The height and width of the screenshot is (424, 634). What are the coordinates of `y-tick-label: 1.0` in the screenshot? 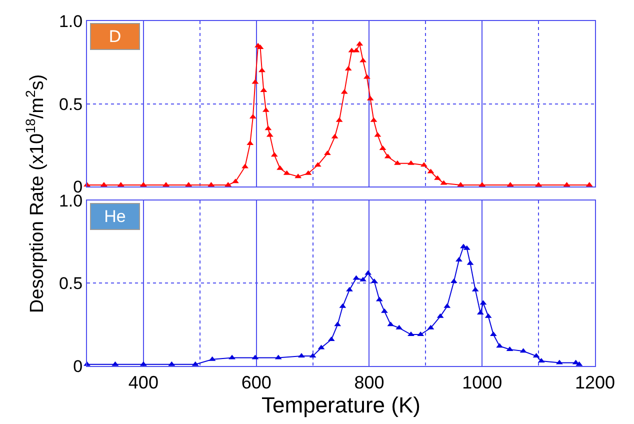 It's located at (70, 21).